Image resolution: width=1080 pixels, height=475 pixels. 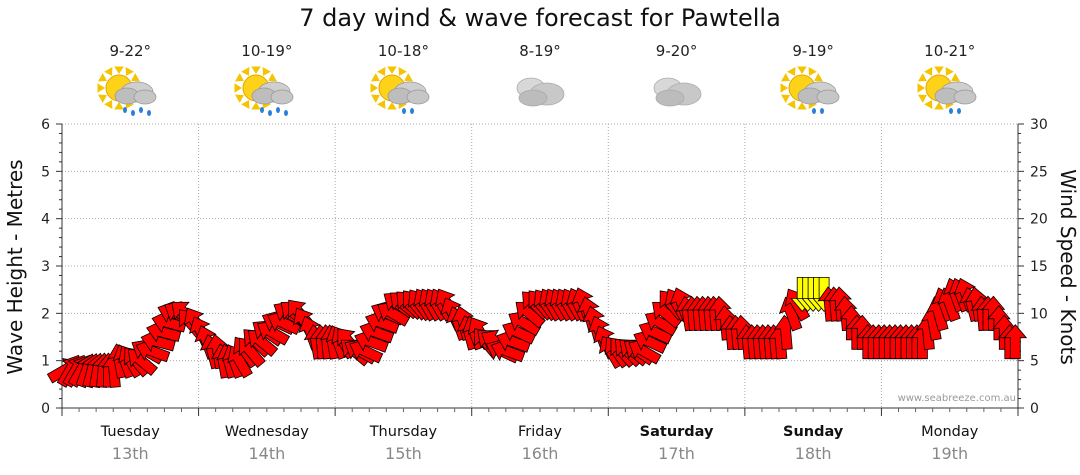 I want to click on day-date-label: 15th, so click(x=403, y=453).